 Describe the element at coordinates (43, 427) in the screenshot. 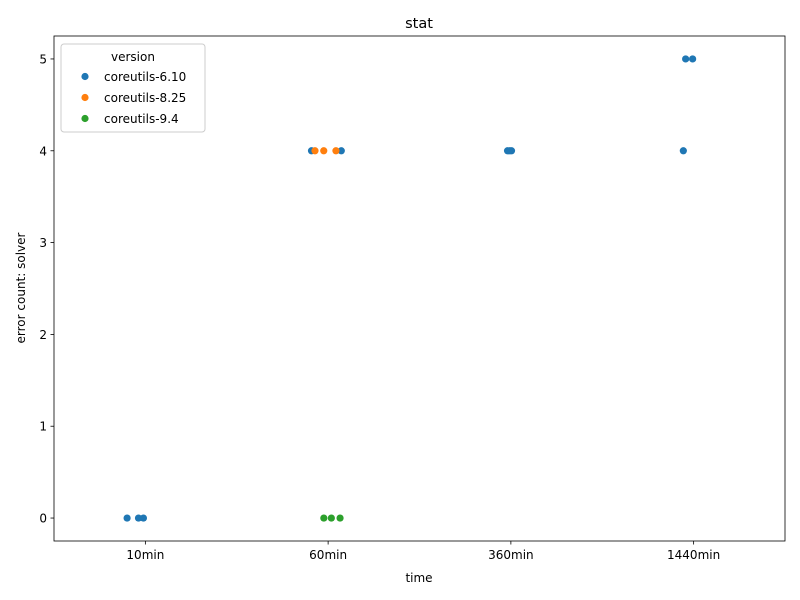

I see `y-tick-label: 1` at that location.